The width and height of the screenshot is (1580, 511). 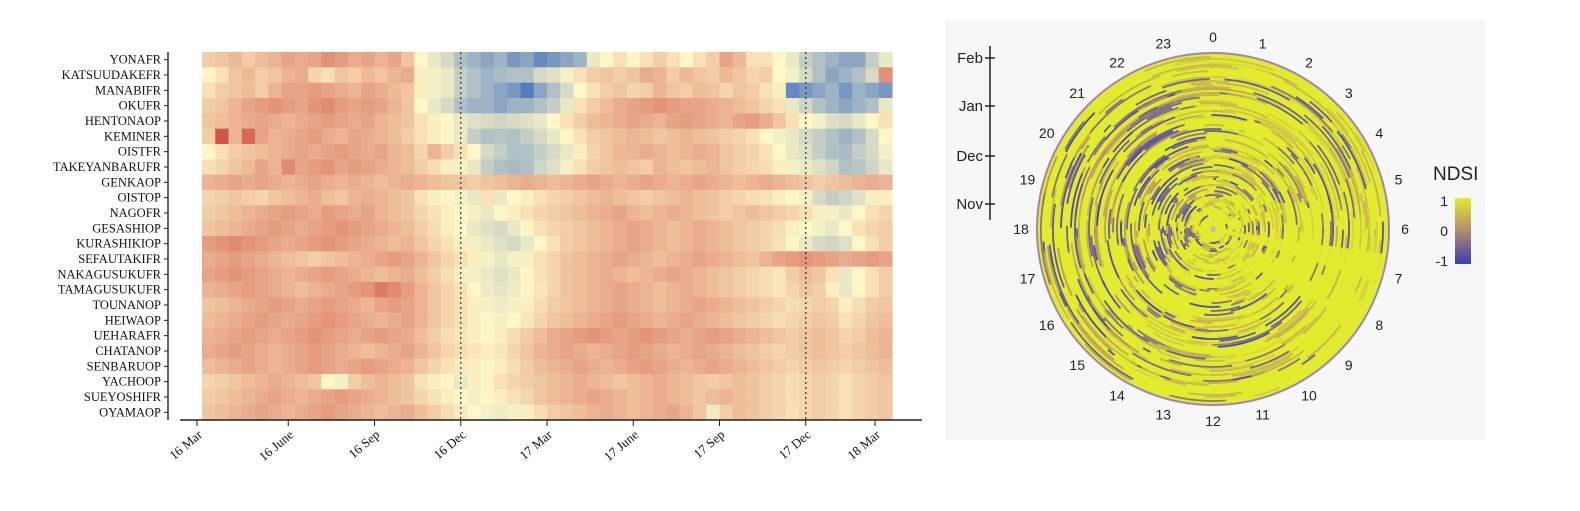 I want to click on row-label: NAGOFR, so click(x=136, y=213).